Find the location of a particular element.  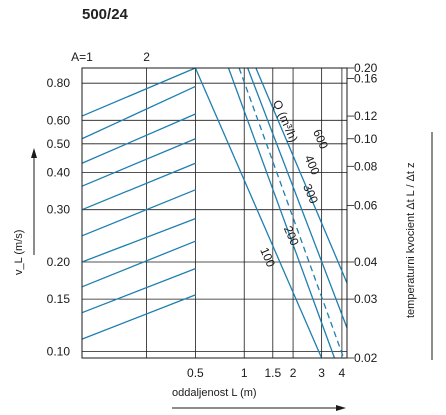

y-tick-label: 0.80 is located at coordinates (59, 83).